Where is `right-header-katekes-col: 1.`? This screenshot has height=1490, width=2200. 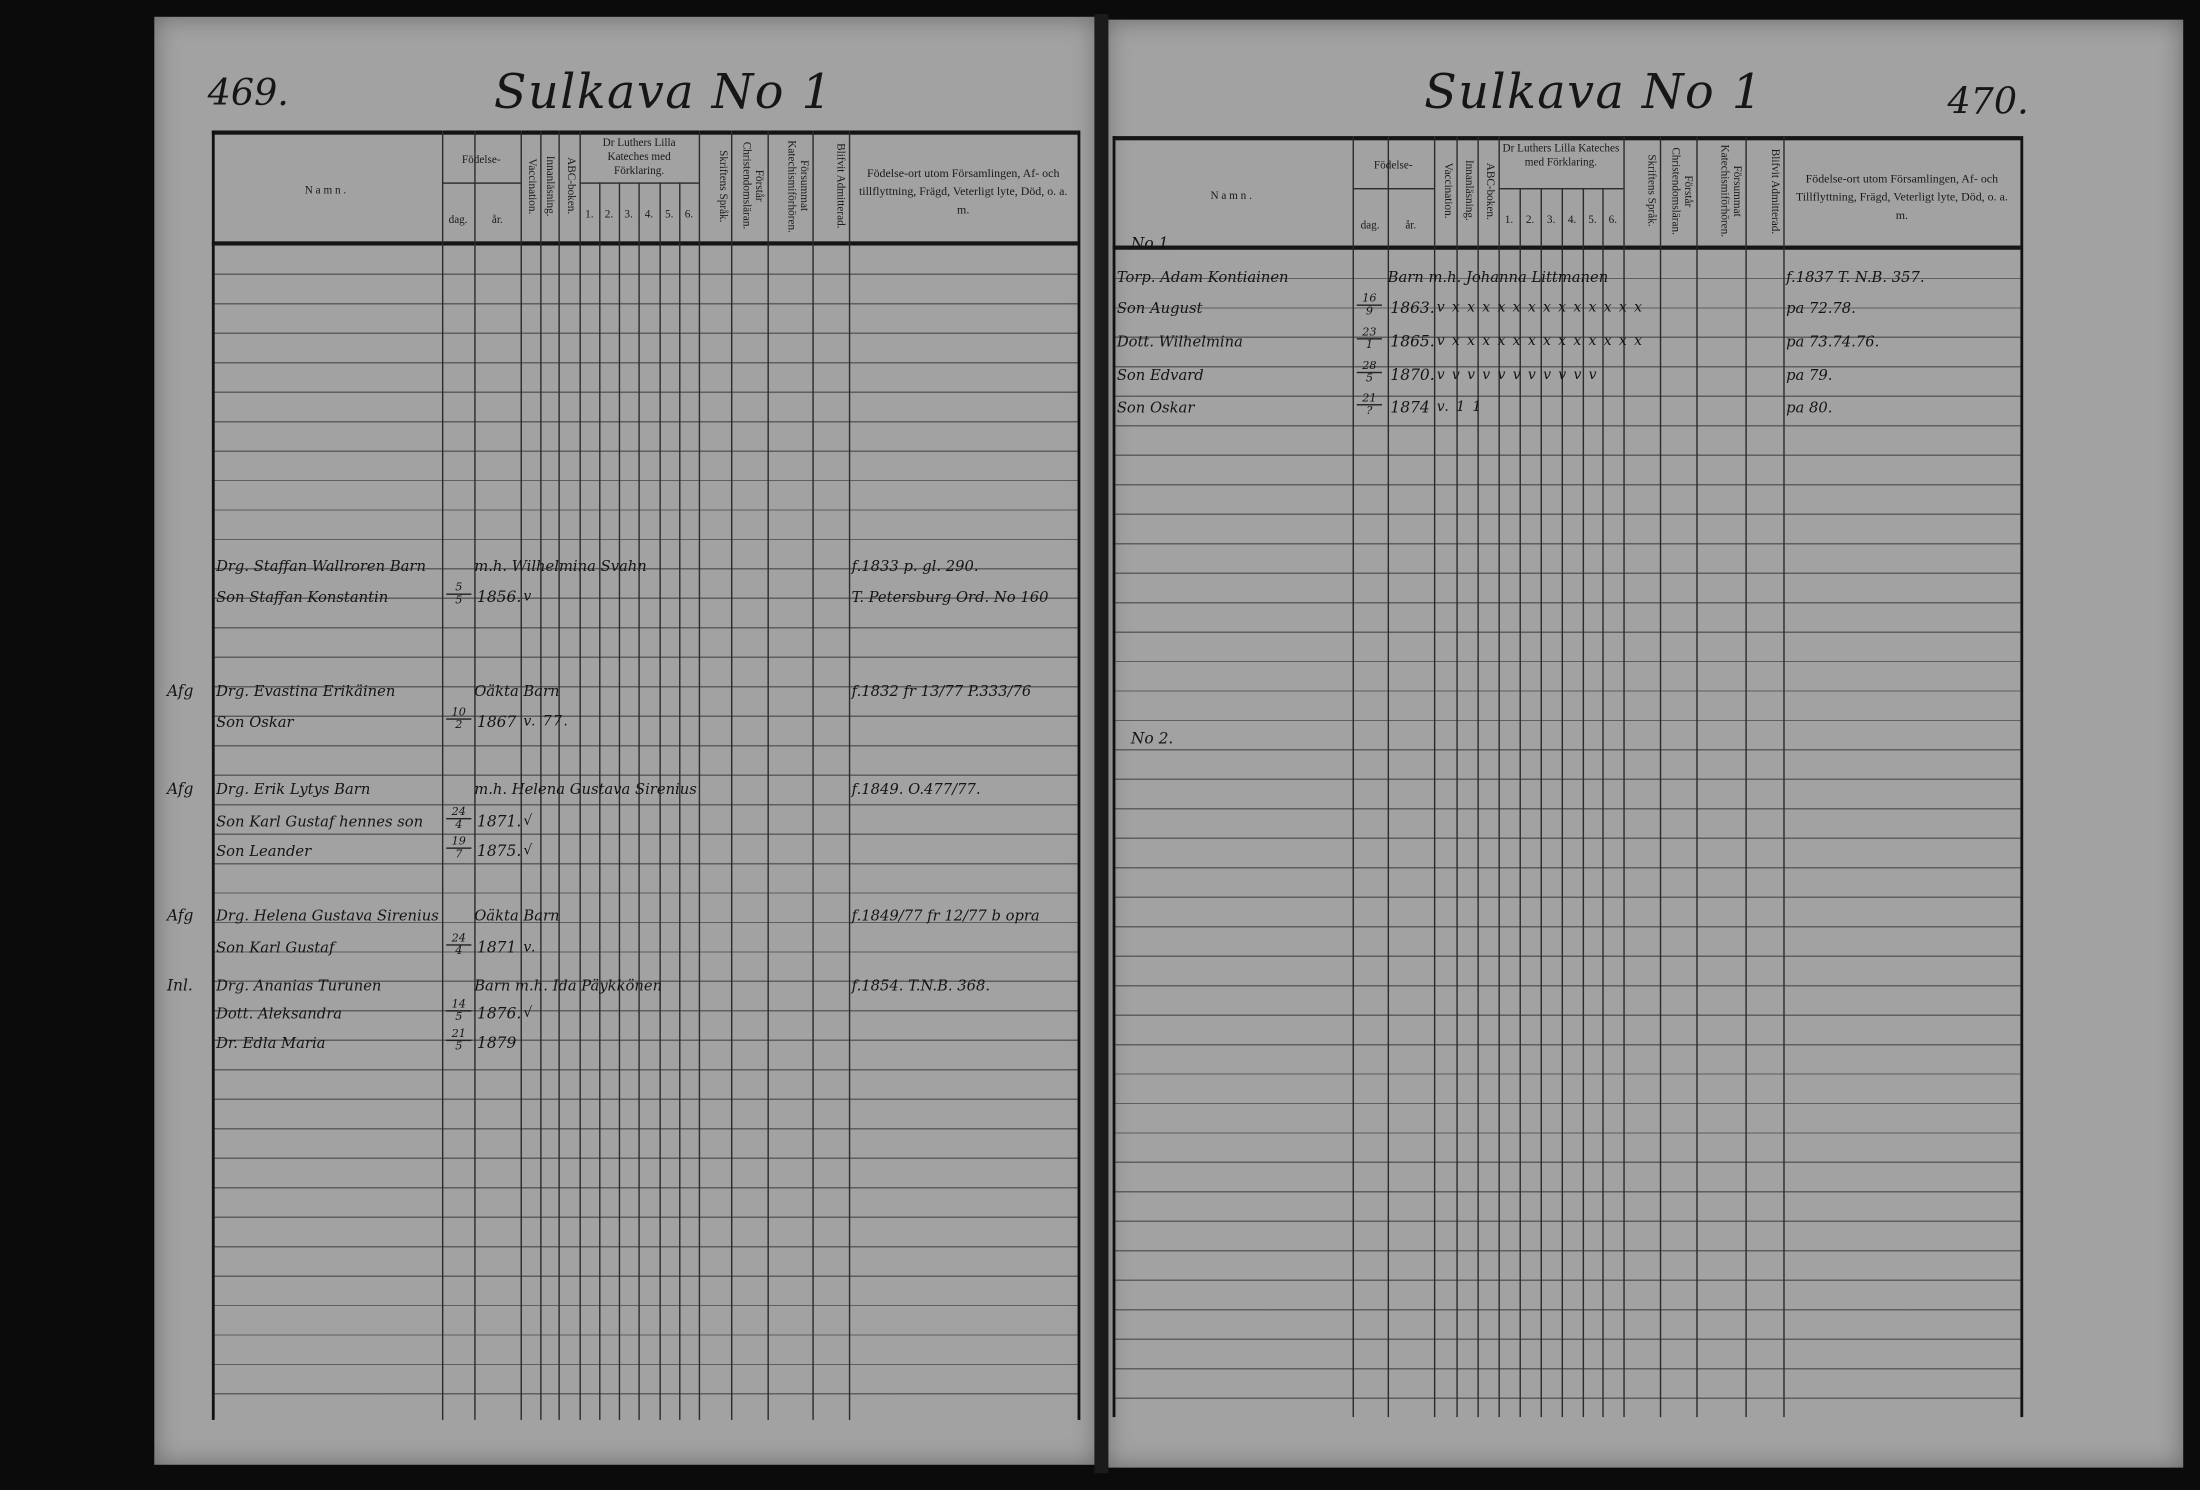 right-header-katekes-col: 1. is located at coordinates (1509, 219).